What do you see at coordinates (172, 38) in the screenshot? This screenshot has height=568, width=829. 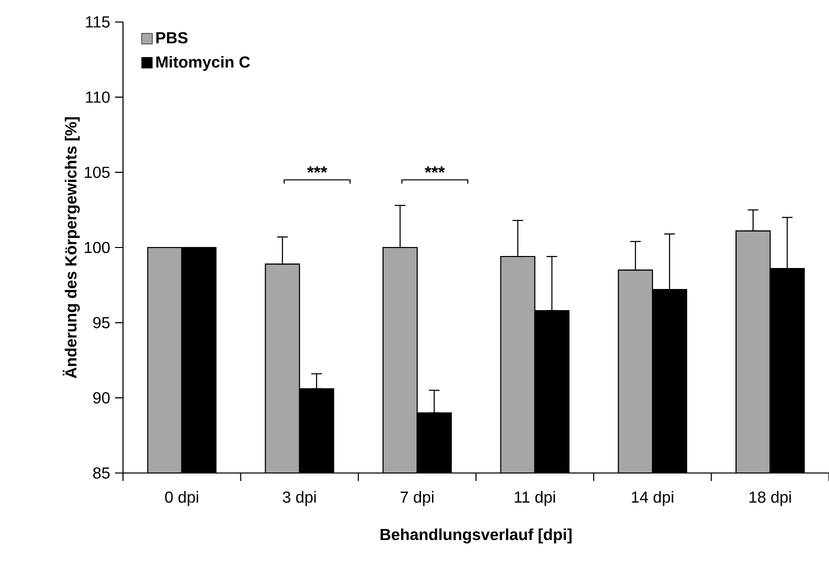 I see `legend-label: PBS` at bounding box center [172, 38].